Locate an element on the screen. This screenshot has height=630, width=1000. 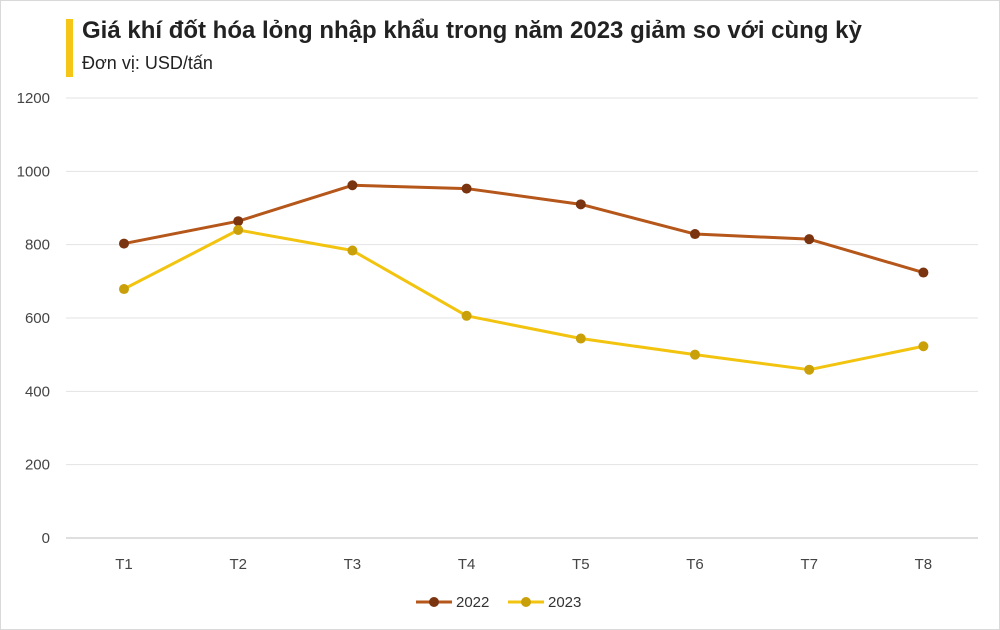
y-tick-label: 1200 is located at coordinates (33, 98).